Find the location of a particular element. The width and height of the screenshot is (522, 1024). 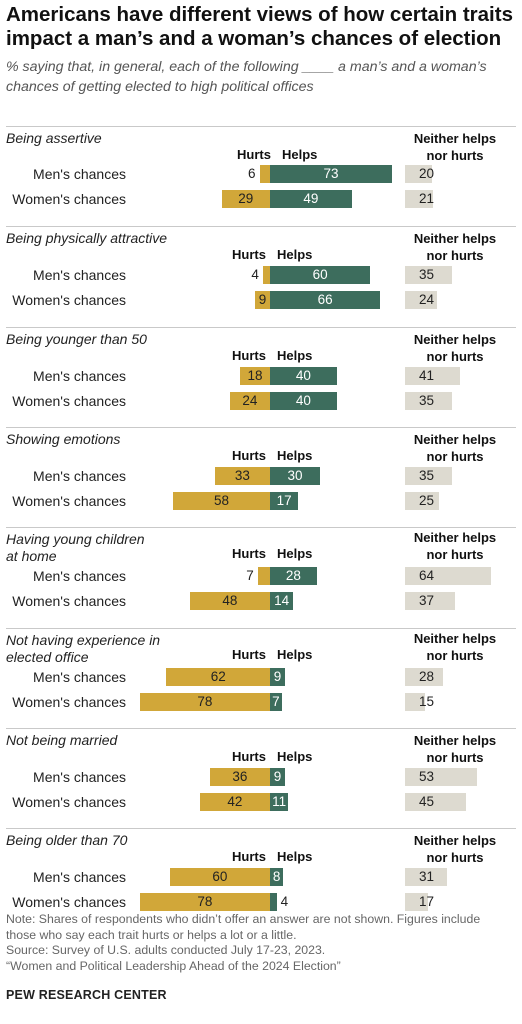

bar-hurts: 29 is located at coordinates (245, 199).